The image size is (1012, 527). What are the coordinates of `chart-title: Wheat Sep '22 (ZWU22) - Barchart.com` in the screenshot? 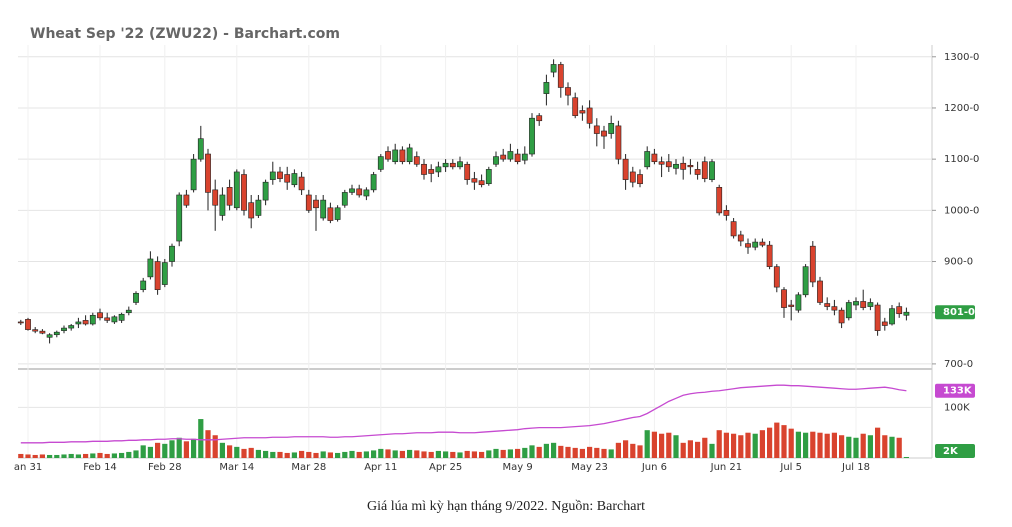 It's located at (185, 34).